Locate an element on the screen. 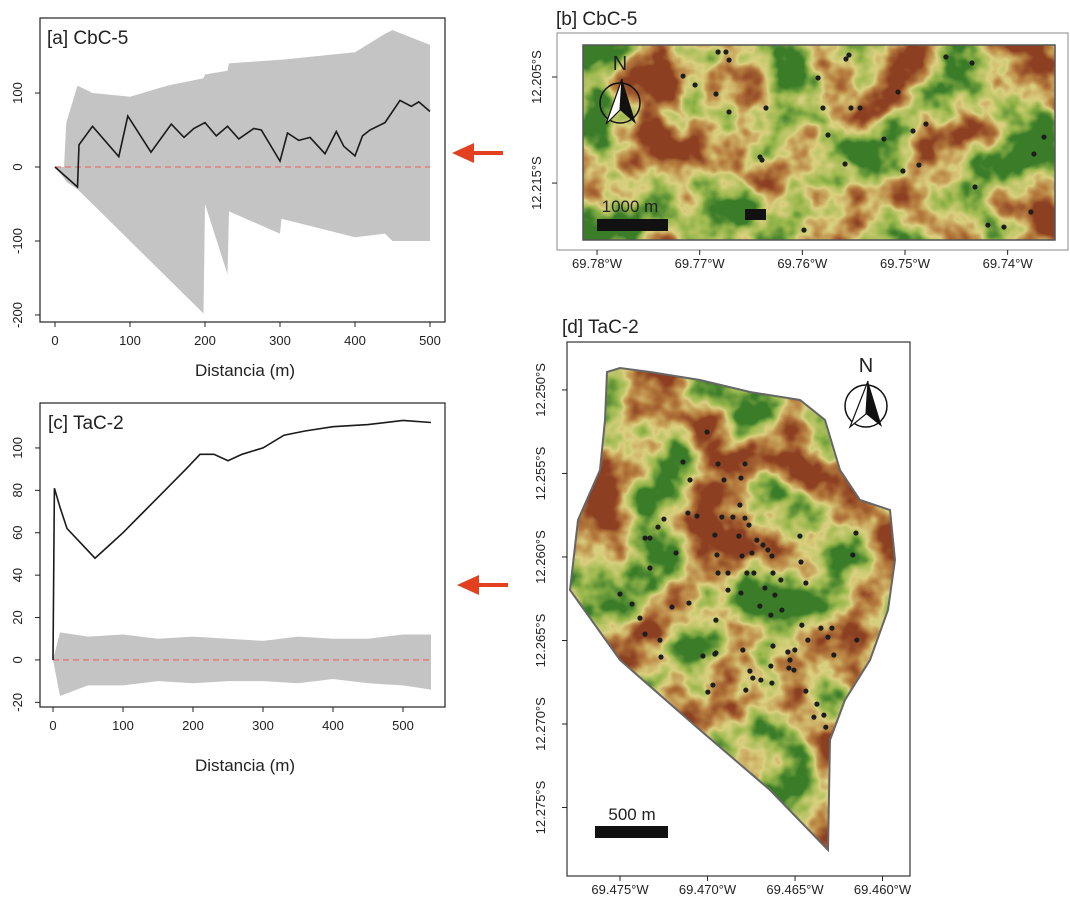  x-tick-label: 69.465°W is located at coordinates (795, 889).